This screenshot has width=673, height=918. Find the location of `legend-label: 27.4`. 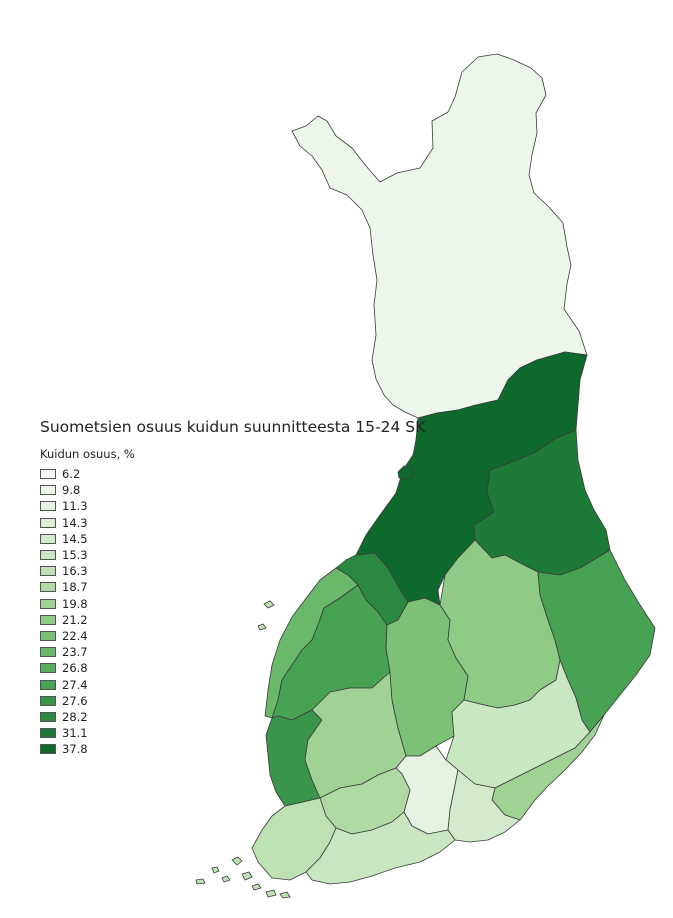

legend-label: 27.4 is located at coordinates (75, 684).